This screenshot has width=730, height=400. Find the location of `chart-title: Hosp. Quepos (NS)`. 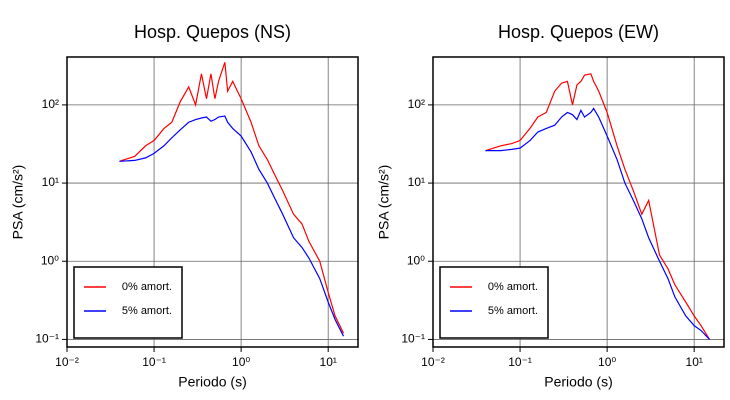

chart-title: Hosp. Quepos (NS) is located at coordinates (212, 32).